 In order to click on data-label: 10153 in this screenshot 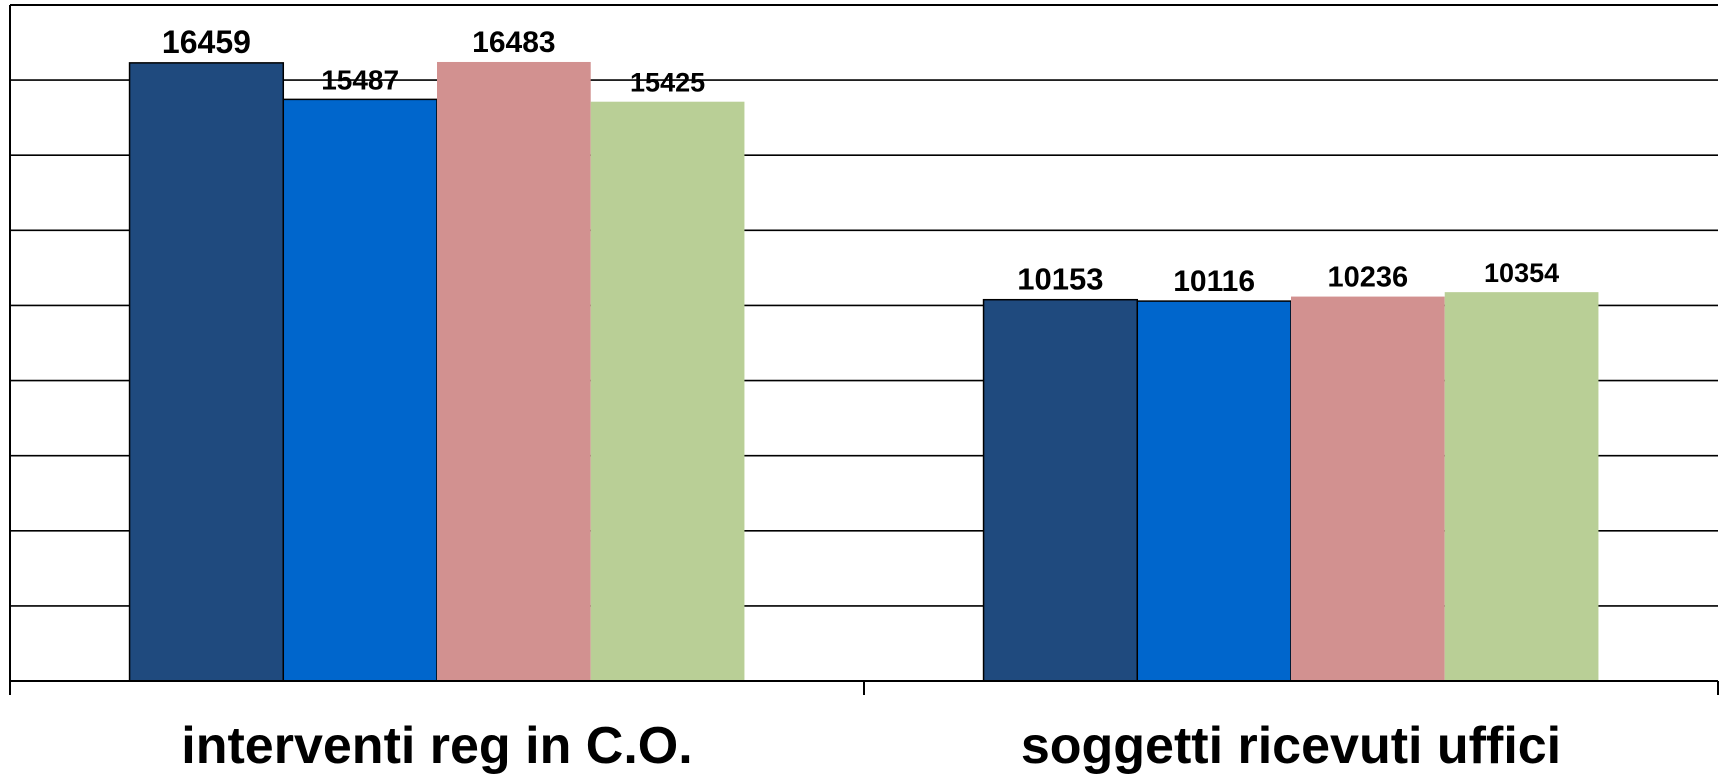, I will do `click(1060, 279)`.